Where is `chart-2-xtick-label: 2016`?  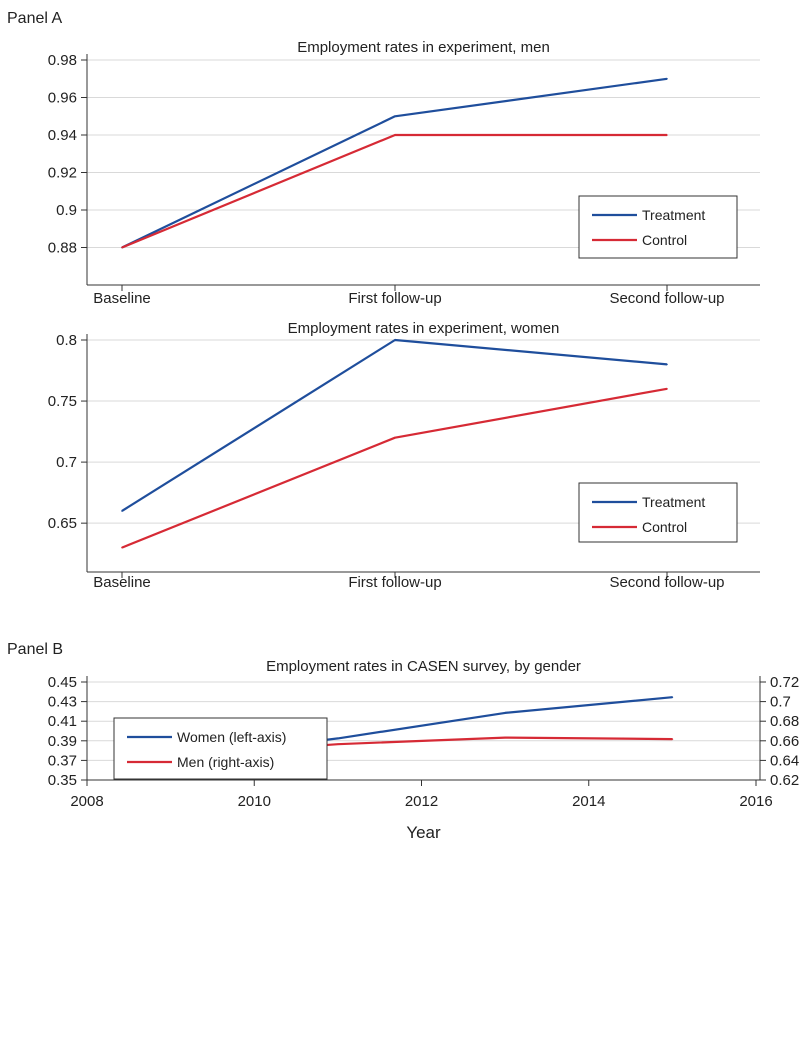 chart-2-xtick-label: 2016 is located at coordinates (755, 801).